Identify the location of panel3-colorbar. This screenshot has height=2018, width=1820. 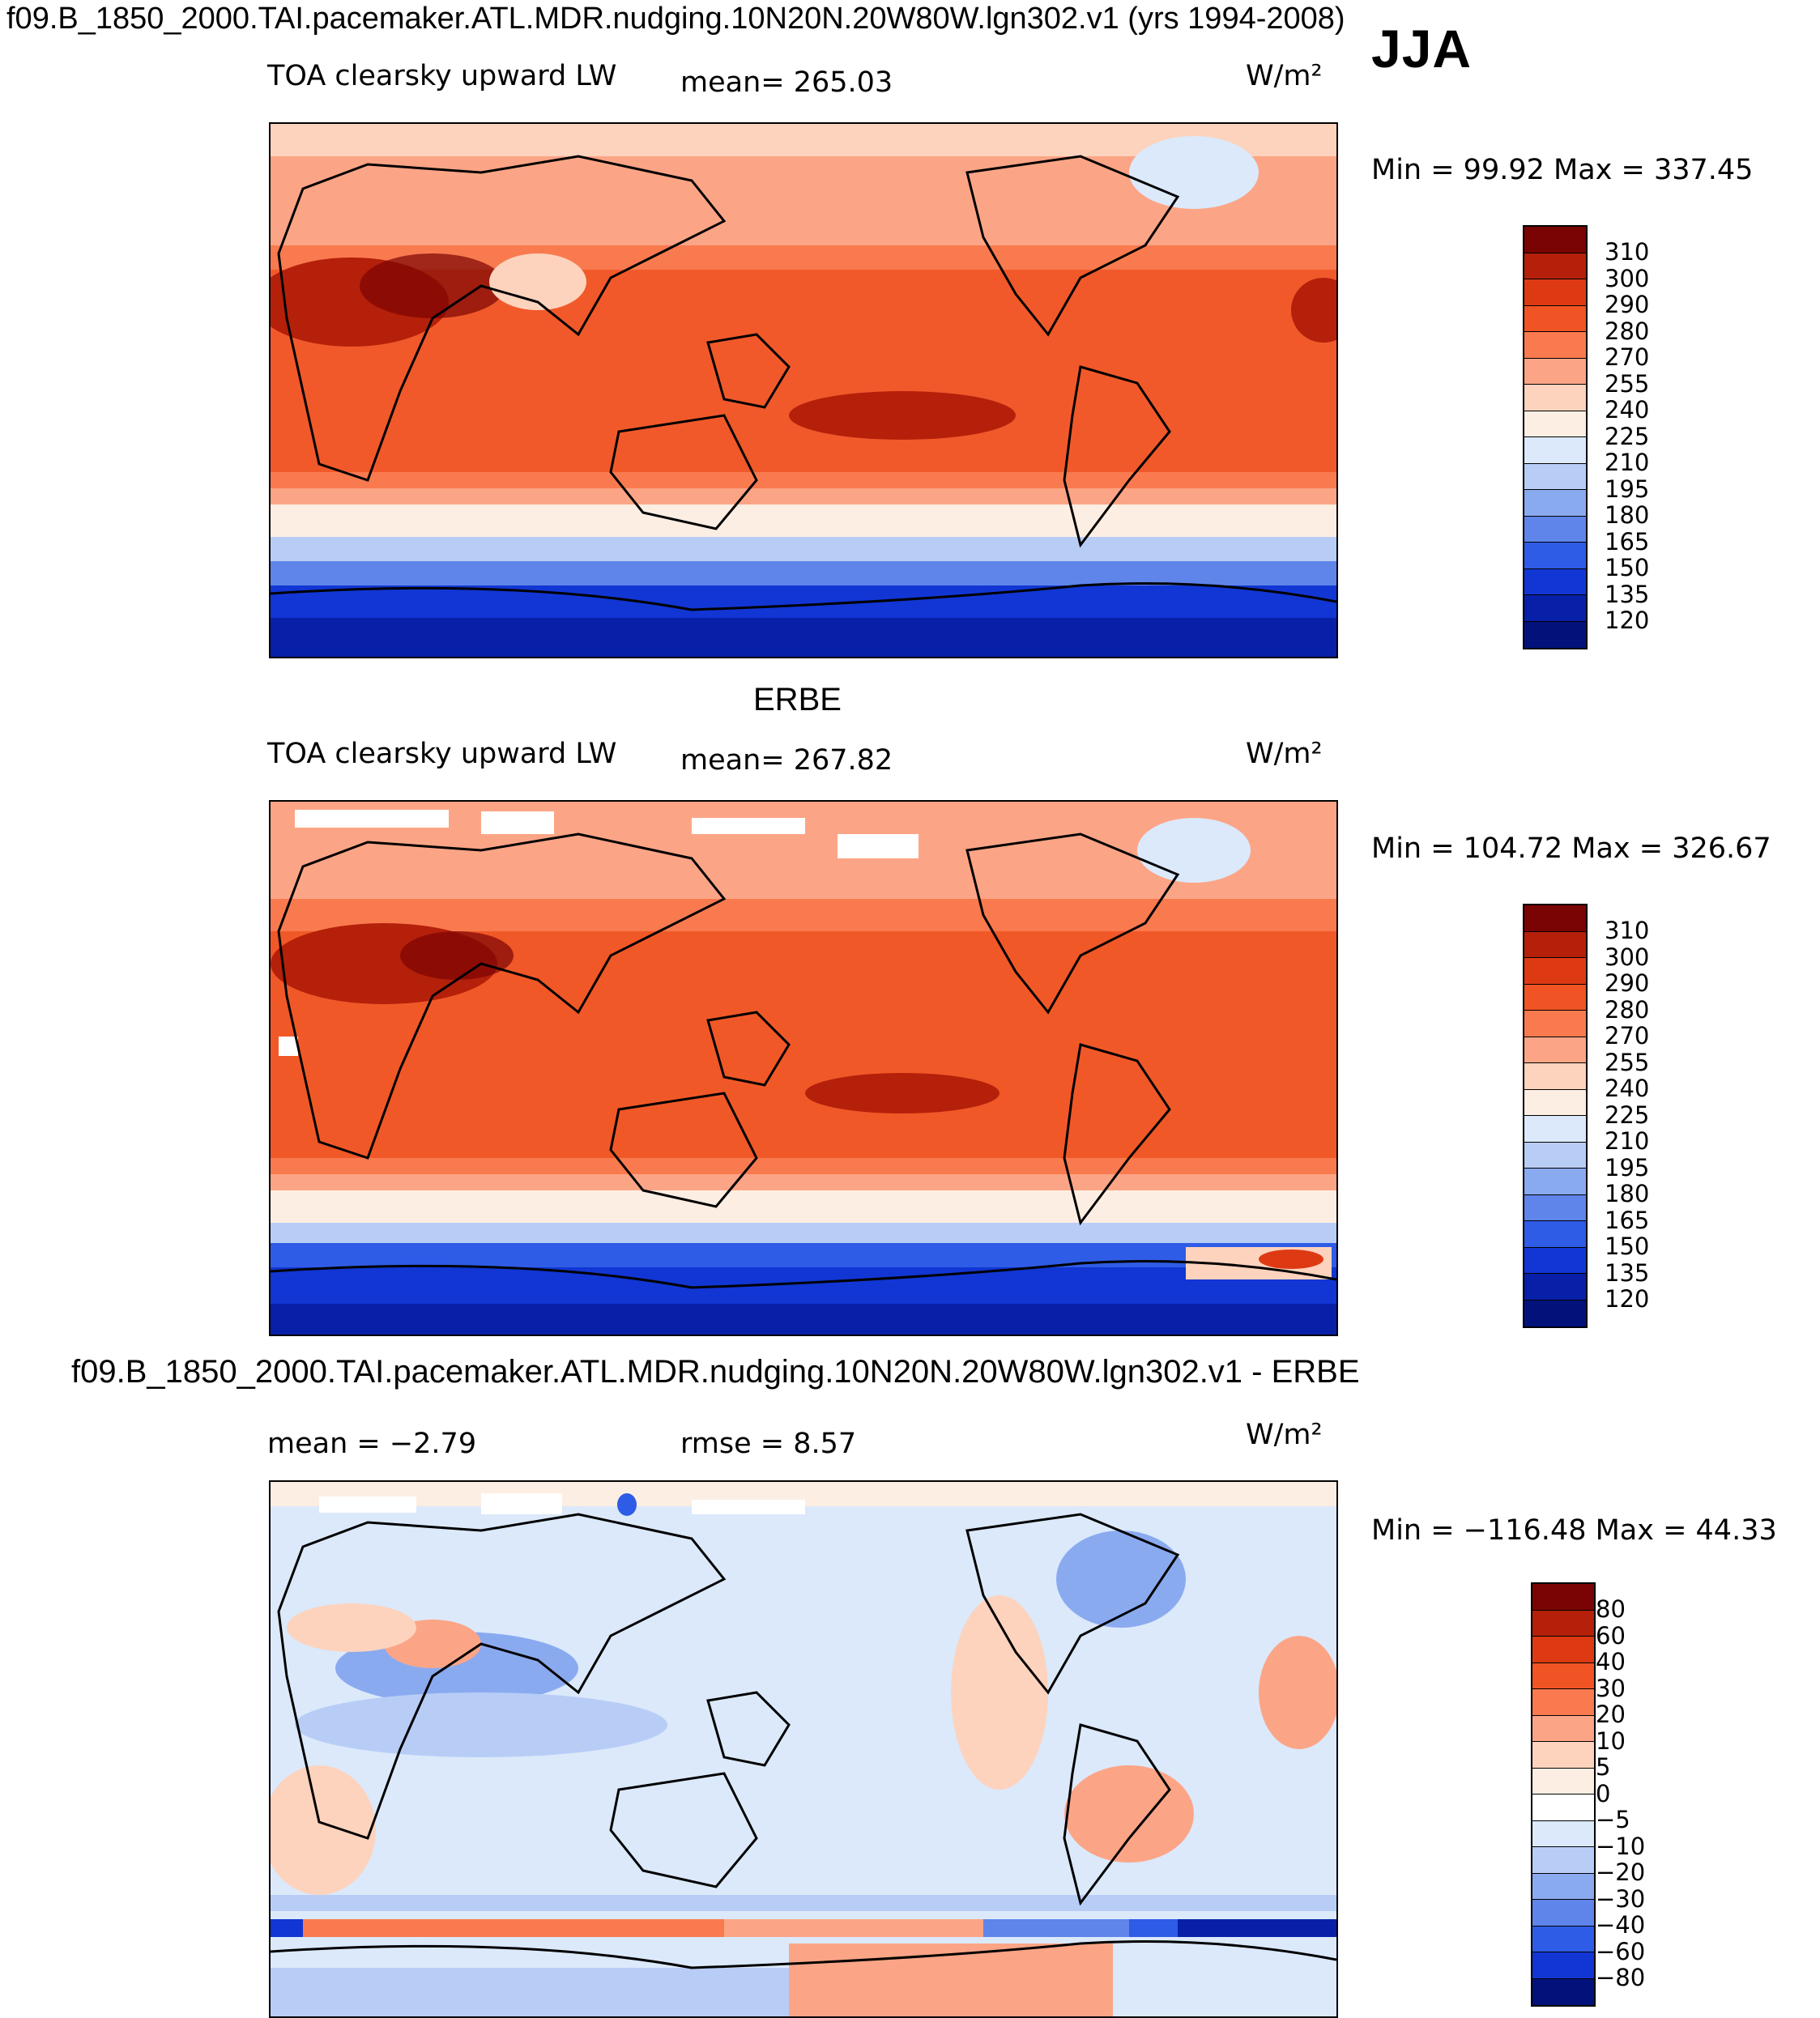
(1563, 1794).